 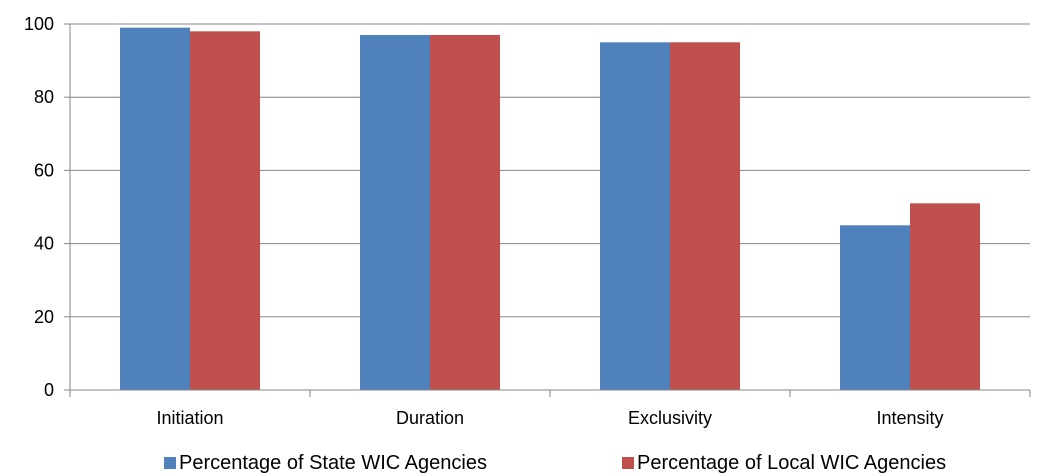 What do you see at coordinates (705, 216) in the screenshot?
I see `bar-local-exclusivity` at bounding box center [705, 216].